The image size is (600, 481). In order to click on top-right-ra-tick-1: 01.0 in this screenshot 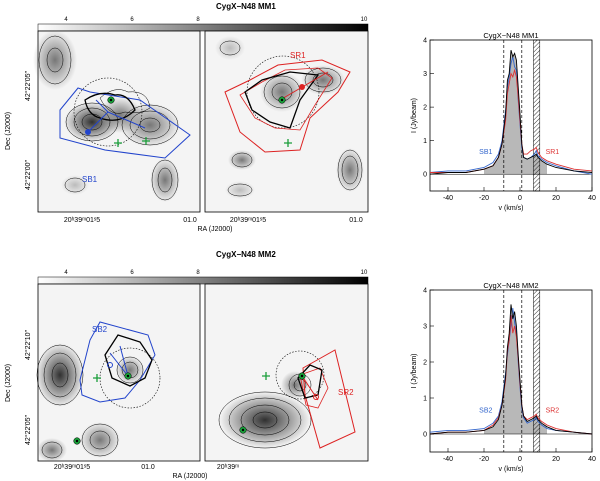, I will do `click(356, 220)`.